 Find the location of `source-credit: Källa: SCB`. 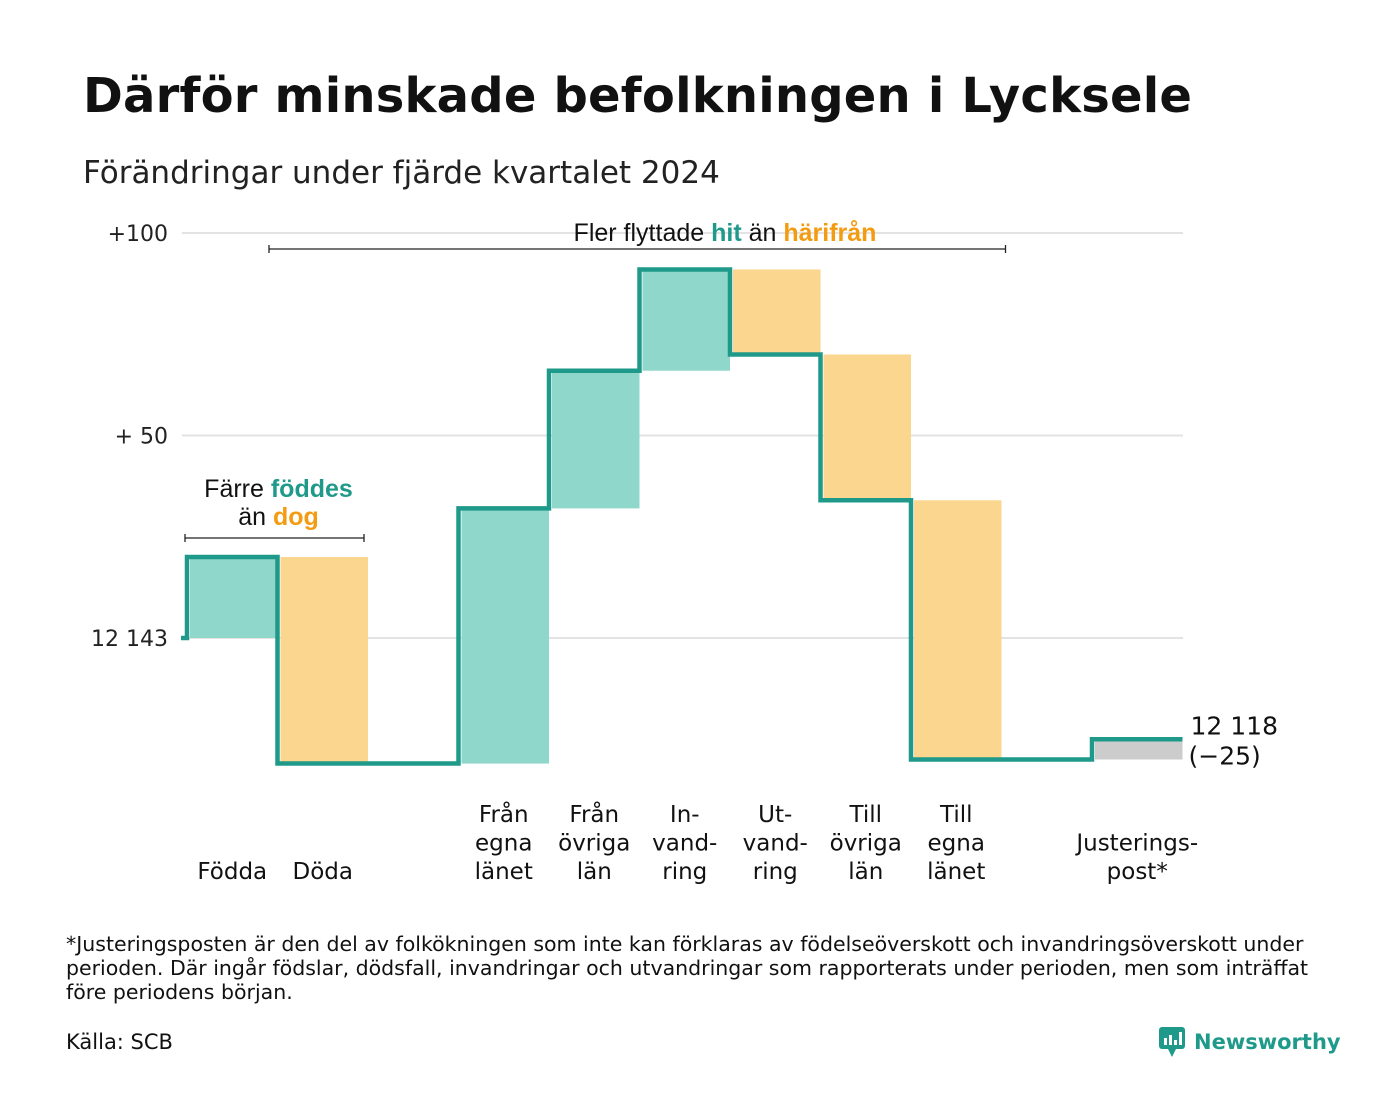

source-credit: Källa: SCB is located at coordinates (119, 1042).